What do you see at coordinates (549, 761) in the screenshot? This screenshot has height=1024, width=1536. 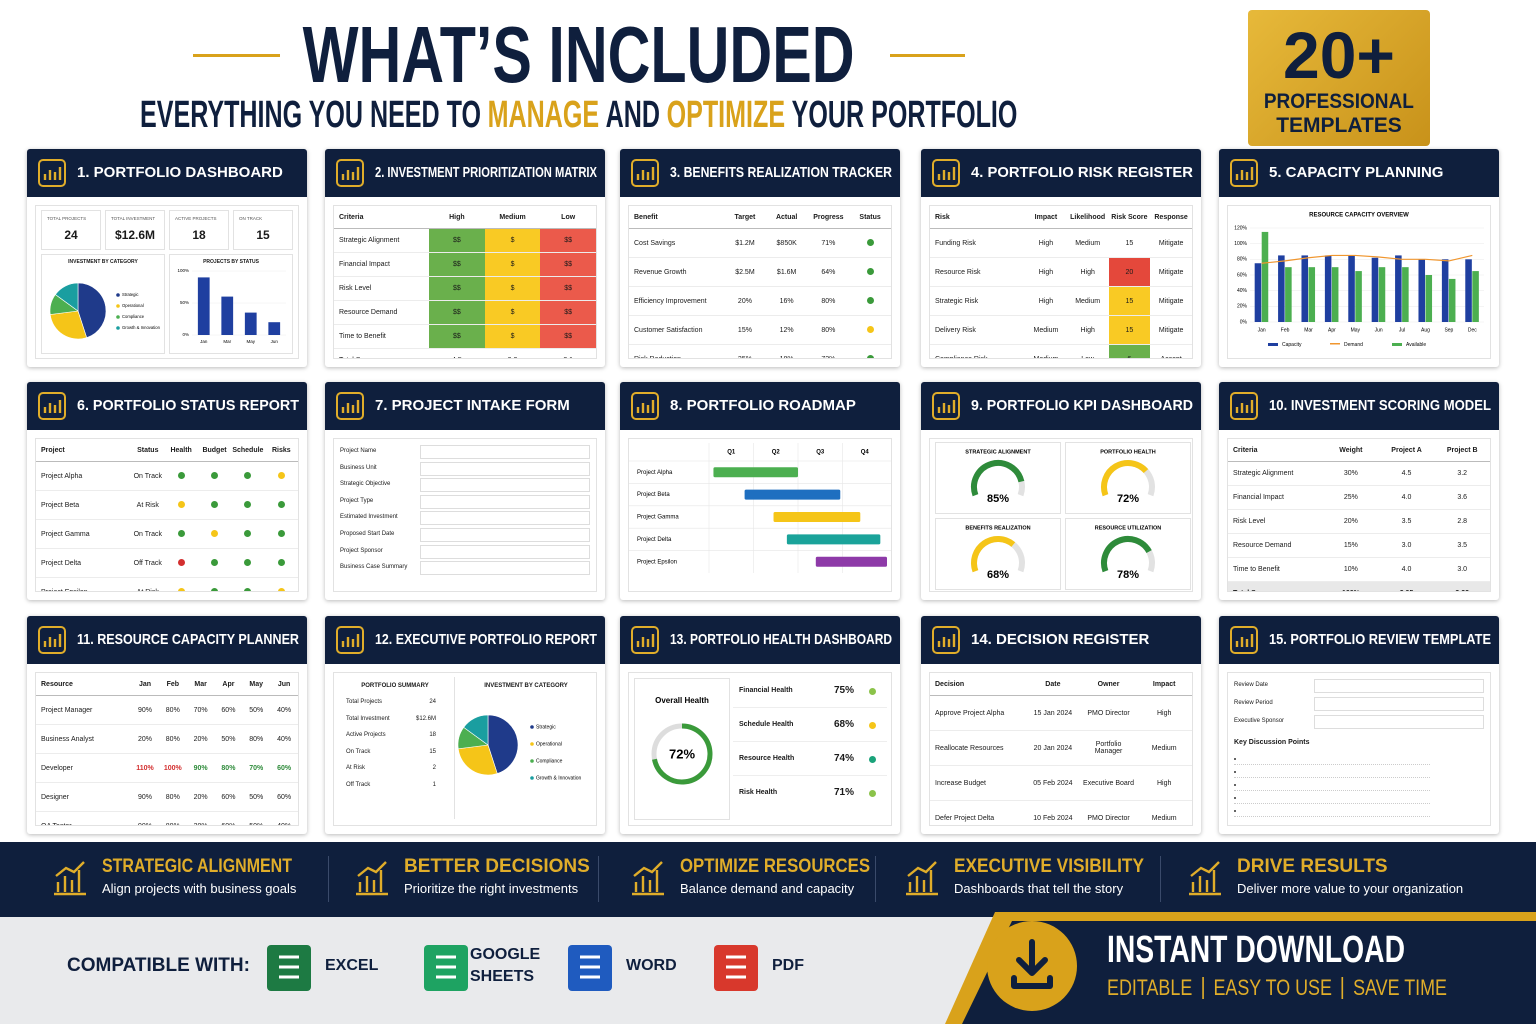 I see `legend-label: Compliance` at bounding box center [549, 761].